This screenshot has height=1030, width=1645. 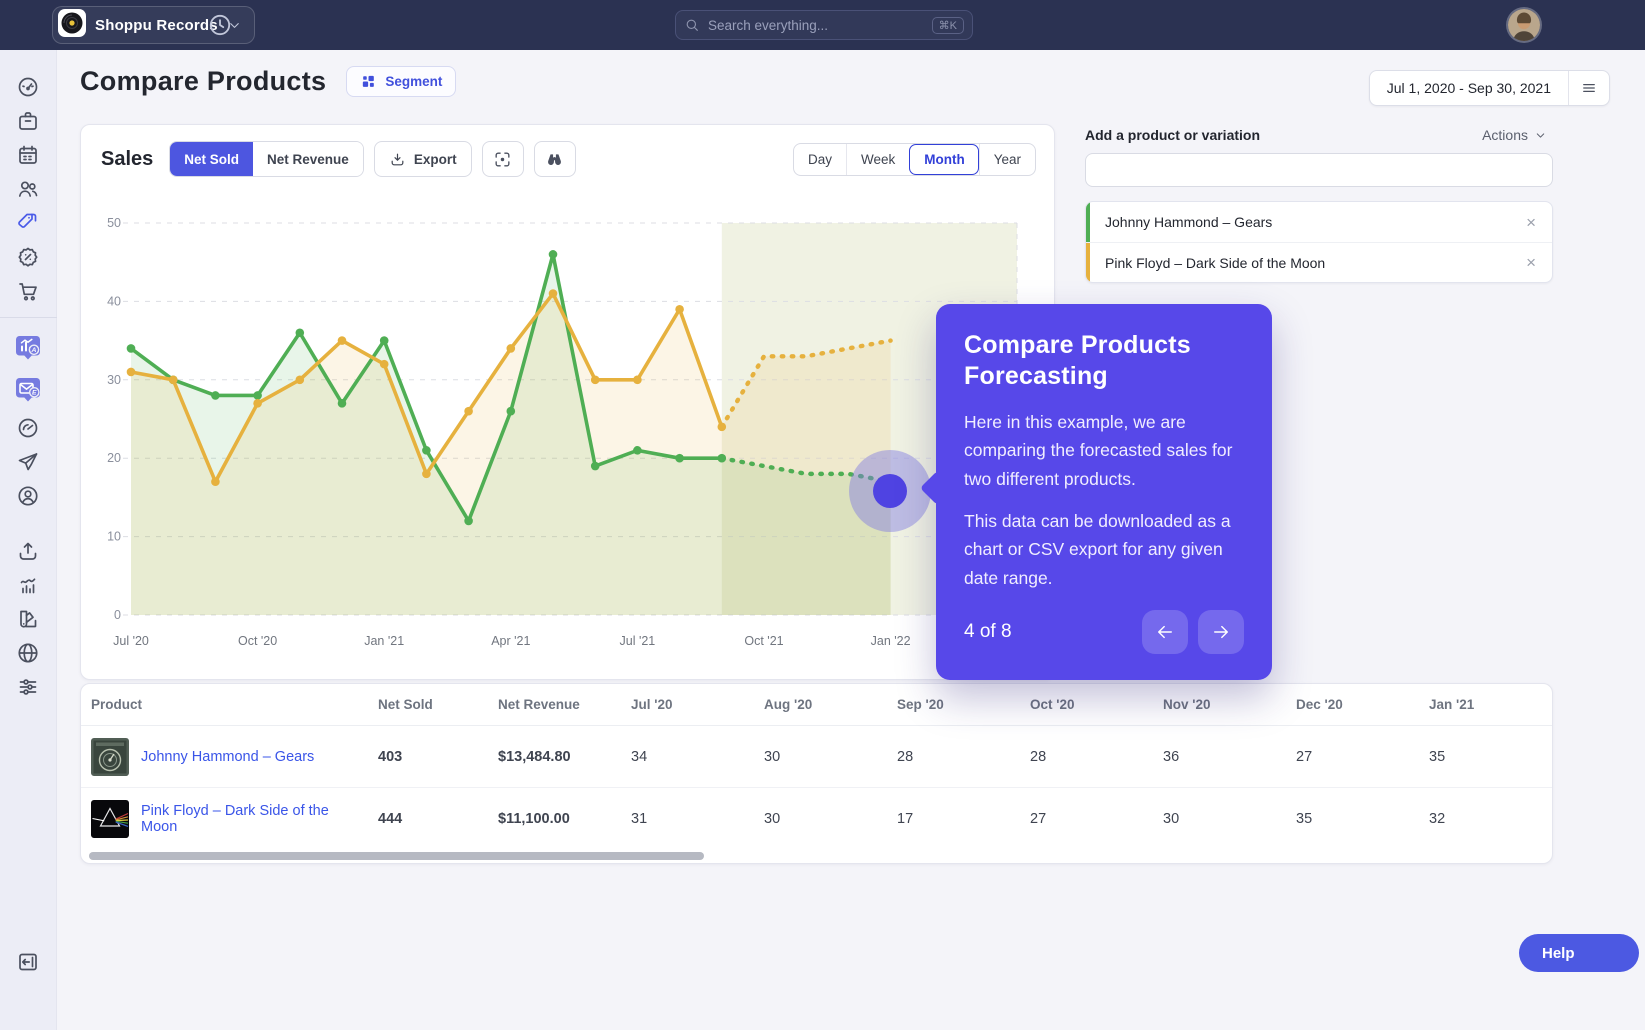 I want to click on column-header-oct-20: Oct '20, so click(x=1086, y=705).